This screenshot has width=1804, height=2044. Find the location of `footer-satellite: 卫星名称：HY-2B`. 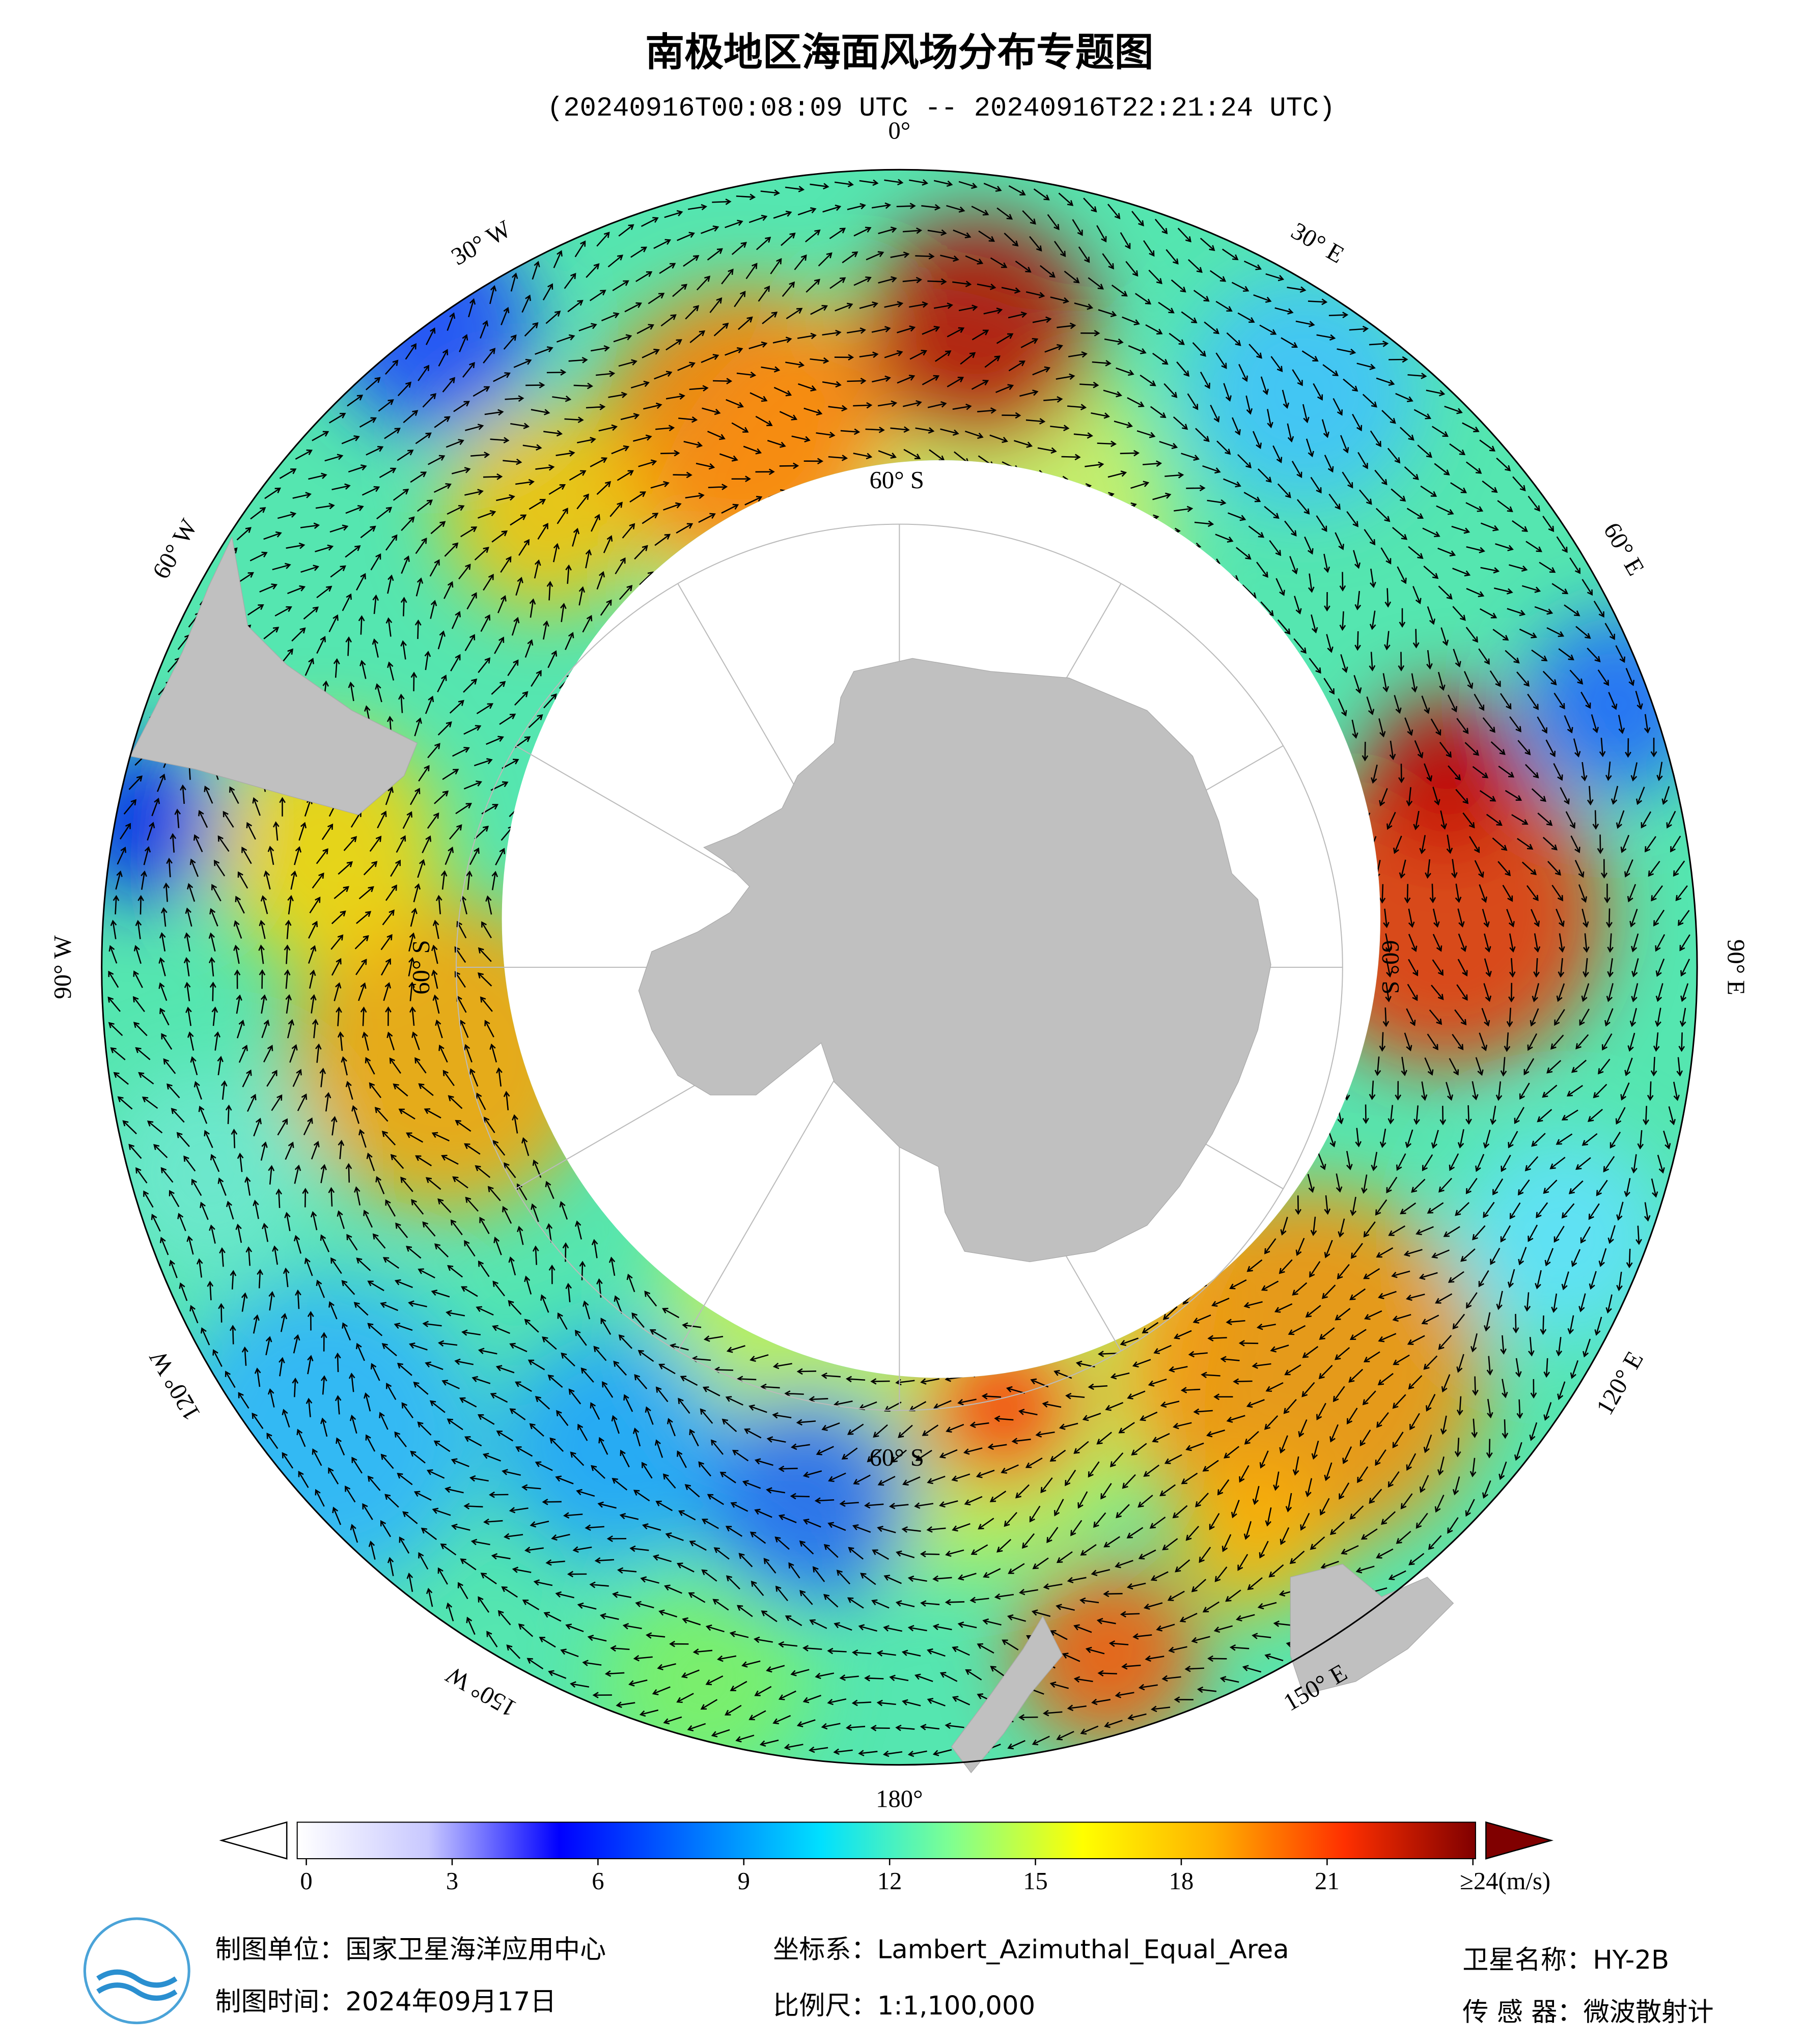

footer-satellite: 卫星名称：HY-2B is located at coordinates (1565, 1960).